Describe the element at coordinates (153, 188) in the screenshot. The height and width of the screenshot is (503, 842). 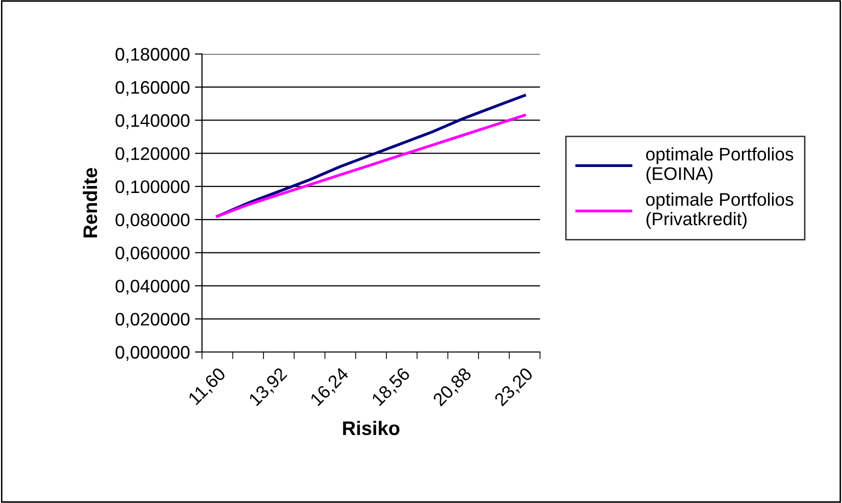
I see `y-tick-label: 0,100000` at that location.